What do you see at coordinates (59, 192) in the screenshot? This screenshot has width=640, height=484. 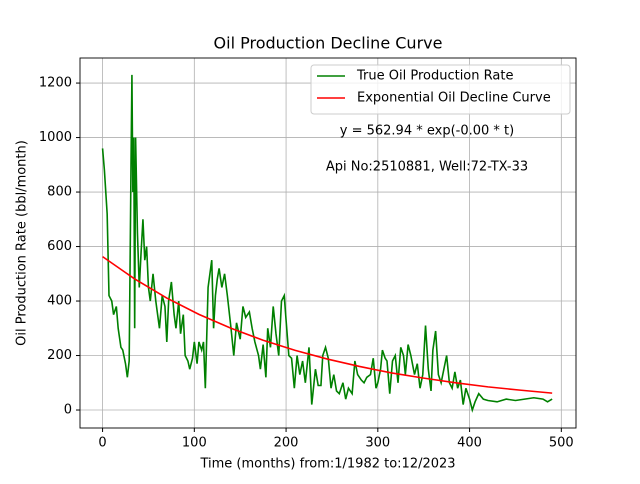 I see `y-tick-label: 800` at bounding box center [59, 192].